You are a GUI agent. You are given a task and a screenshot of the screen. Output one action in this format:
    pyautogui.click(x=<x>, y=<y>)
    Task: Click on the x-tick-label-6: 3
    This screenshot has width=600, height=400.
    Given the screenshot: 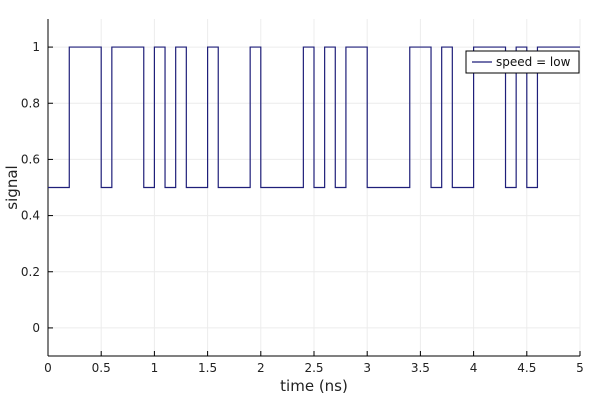 What is the action you would take?
    pyautogui.click(x=367, y=368)
    